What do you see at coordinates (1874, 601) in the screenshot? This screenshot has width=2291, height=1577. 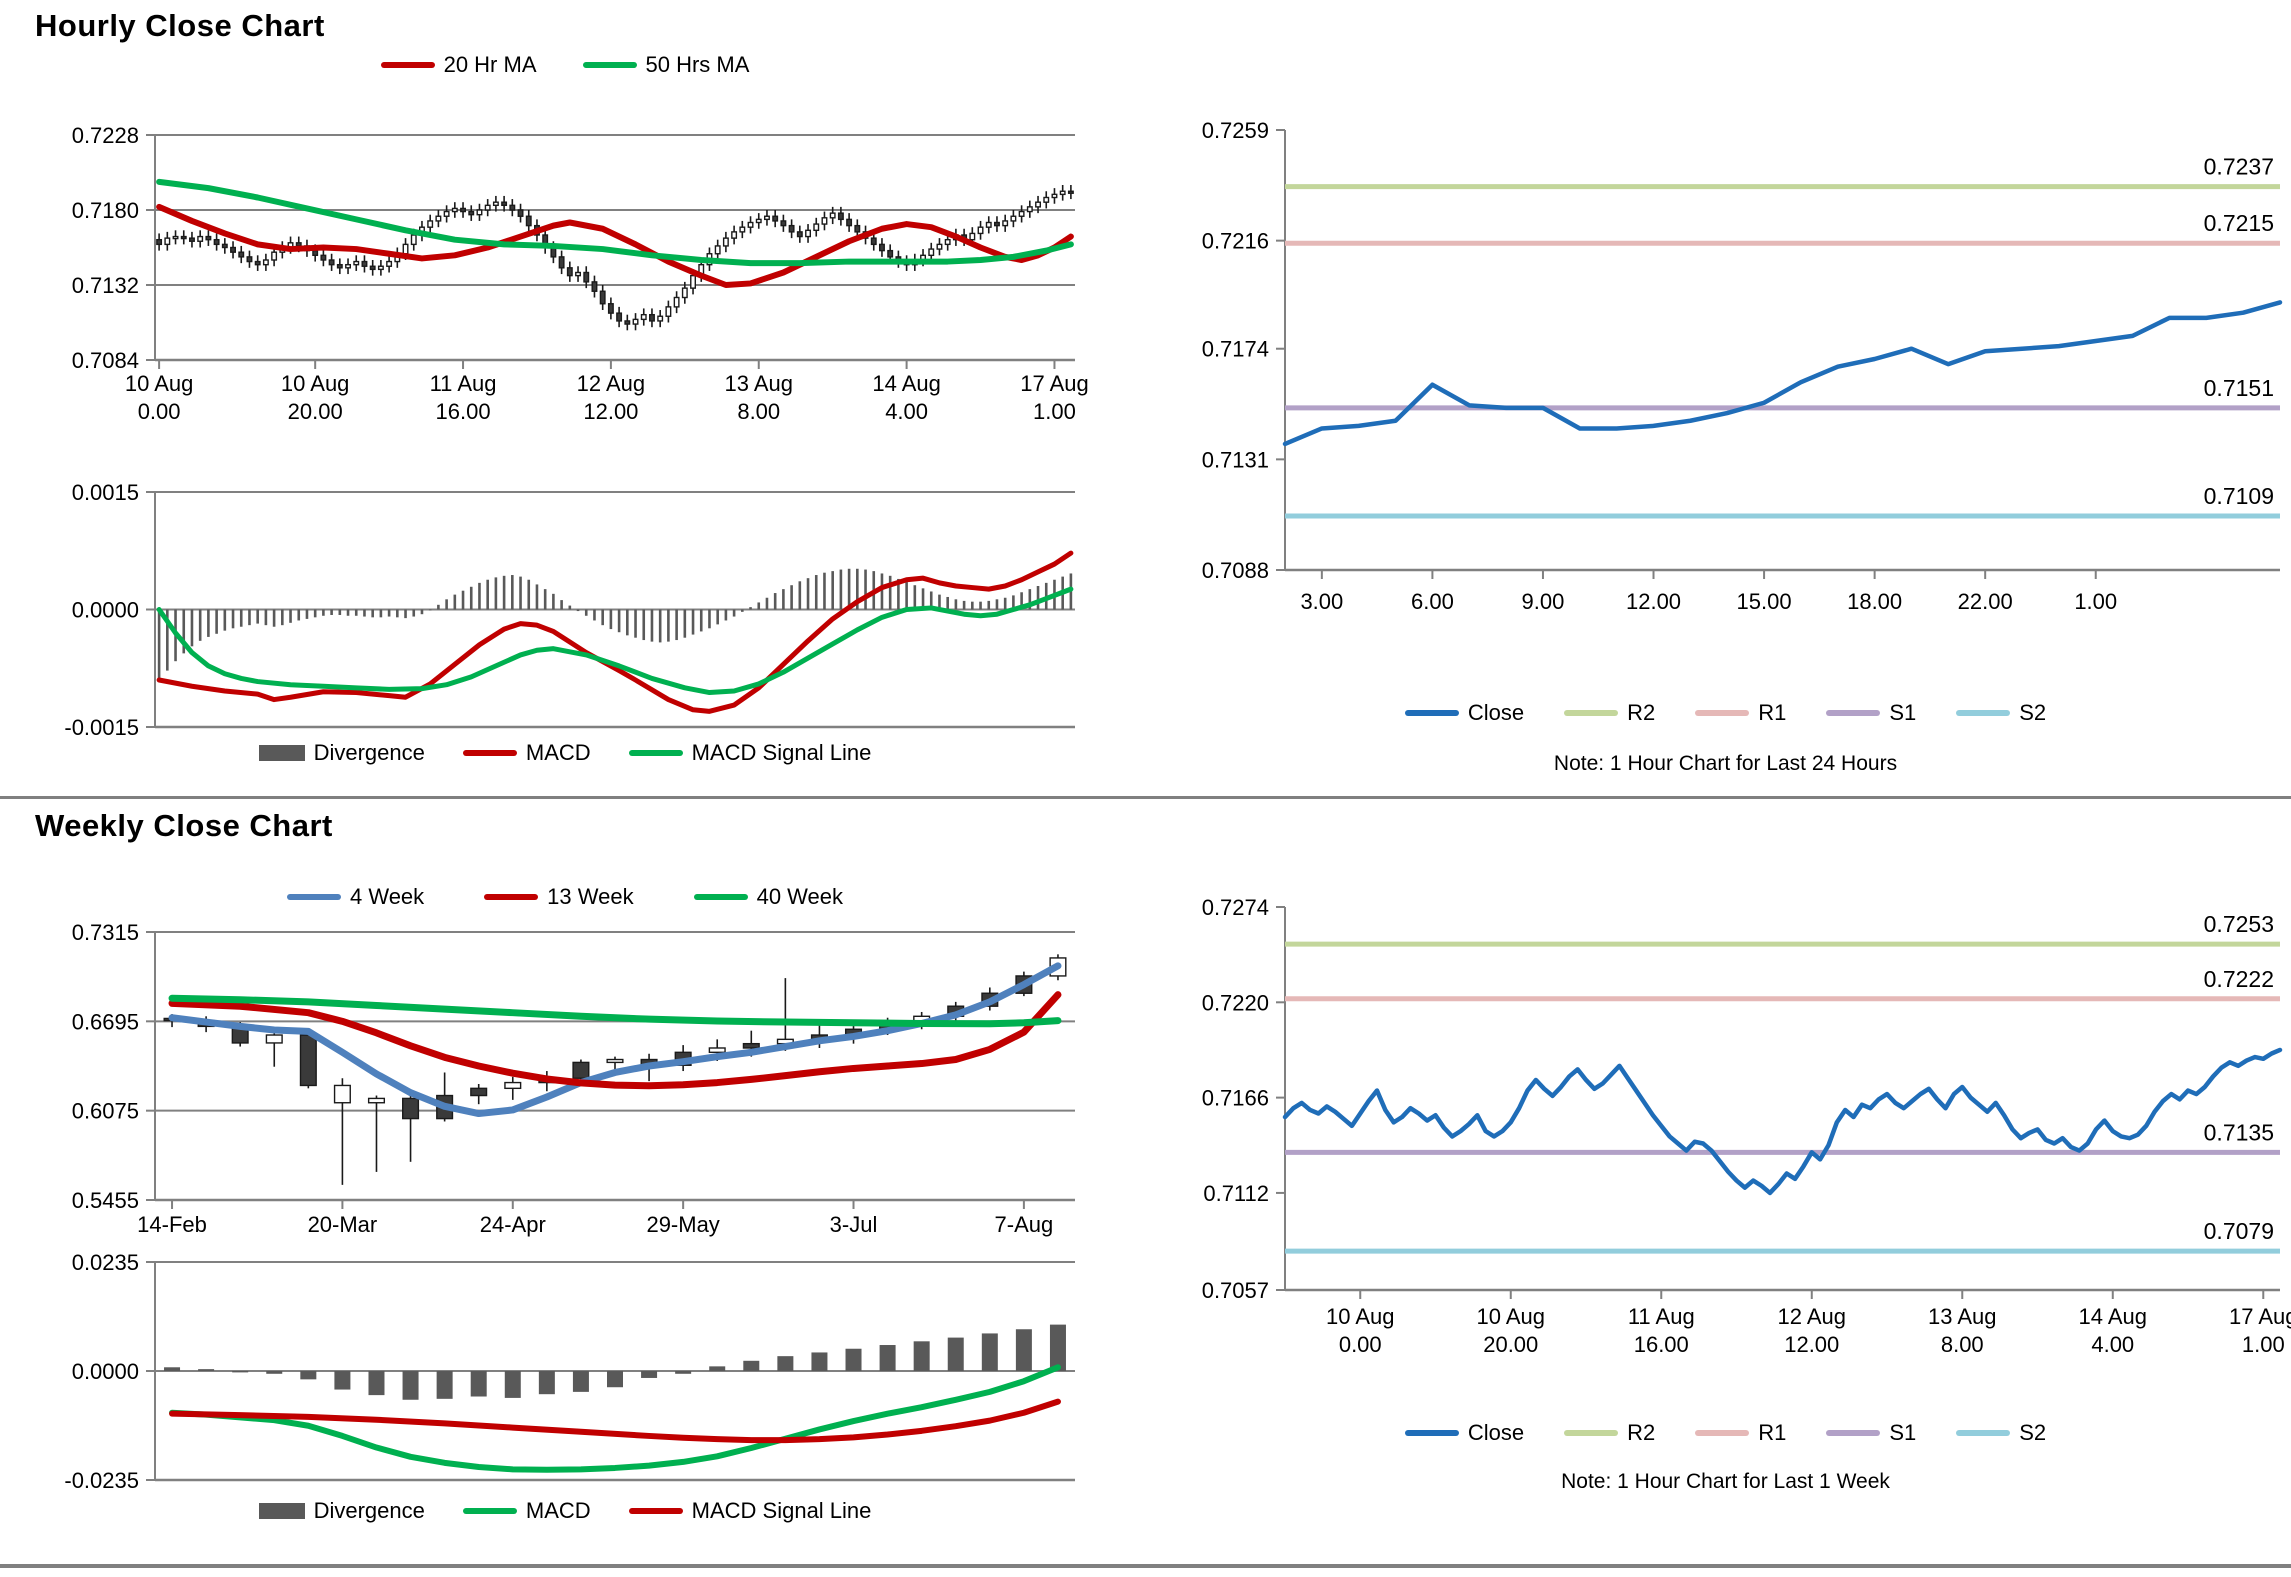 I see `svg-text: 18.00` at bounding box center [1874, 601].